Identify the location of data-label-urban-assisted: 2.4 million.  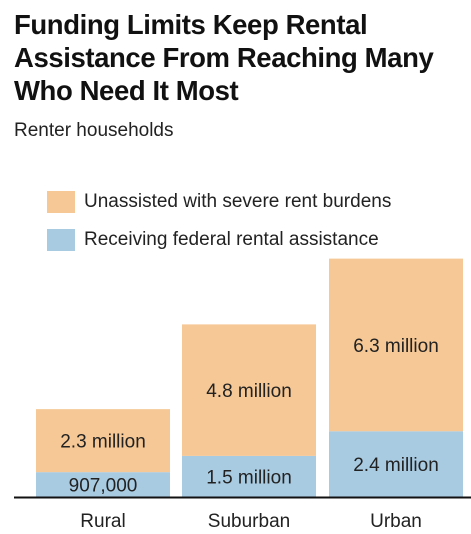
(396, 465).